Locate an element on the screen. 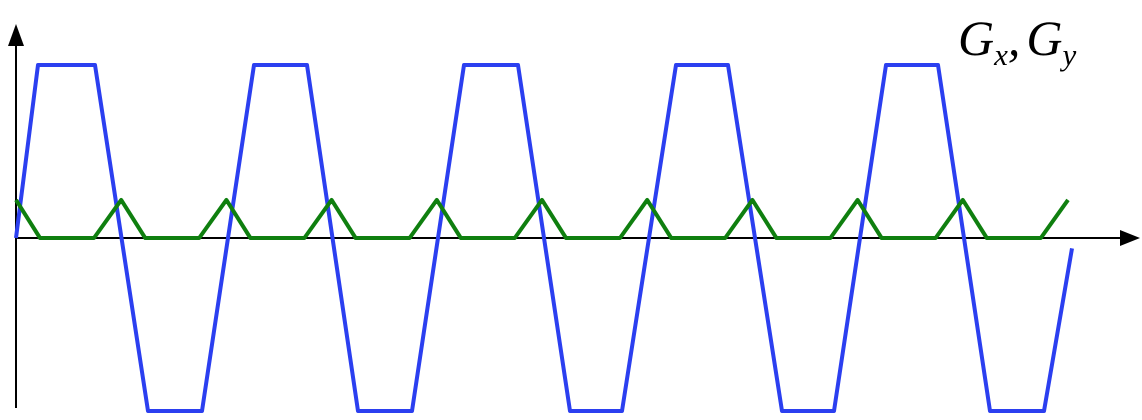 The height and width of the screenshot is (420, 1142). label-sub-y: y is located at coordinates (1067, 54).